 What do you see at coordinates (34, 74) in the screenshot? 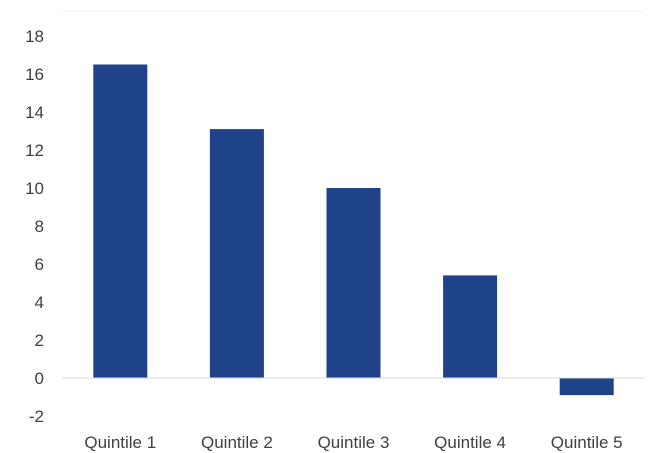
I see `y-tick-label: 16` at bounding box center [34, 74].